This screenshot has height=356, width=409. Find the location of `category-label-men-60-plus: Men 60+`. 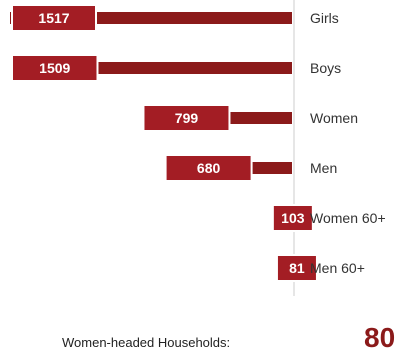

category-label-men-60-plus: Men 60+ is located at coordinates (337, 268).